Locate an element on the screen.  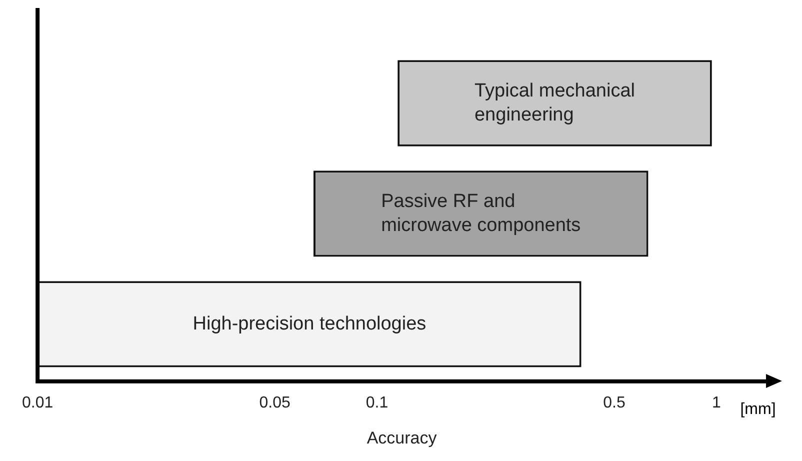
x-tick-label: 0.01 is located at coordinates (38, 403).